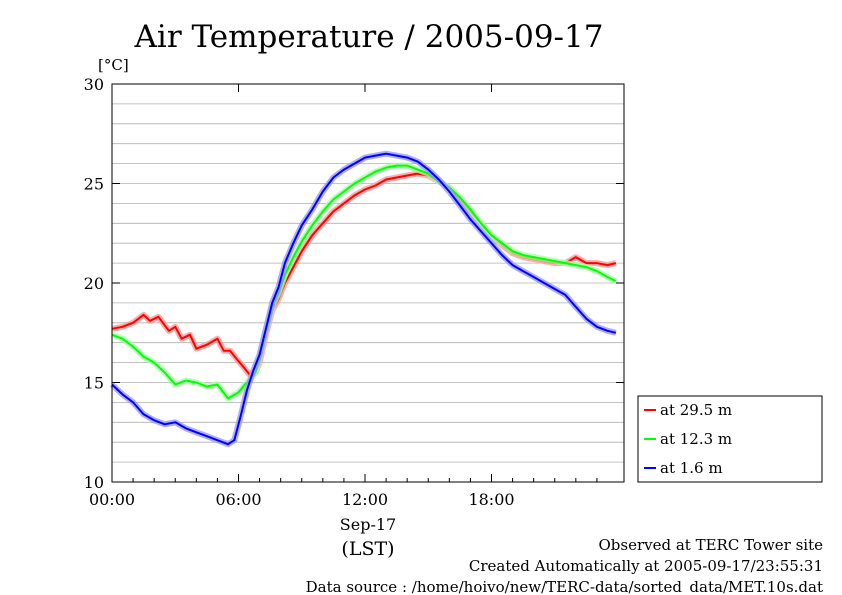  What do you see at coordinates (238, 499) in the screenshot?
I see `x-tick-label: 06:00` at bounding box center [238, 499].